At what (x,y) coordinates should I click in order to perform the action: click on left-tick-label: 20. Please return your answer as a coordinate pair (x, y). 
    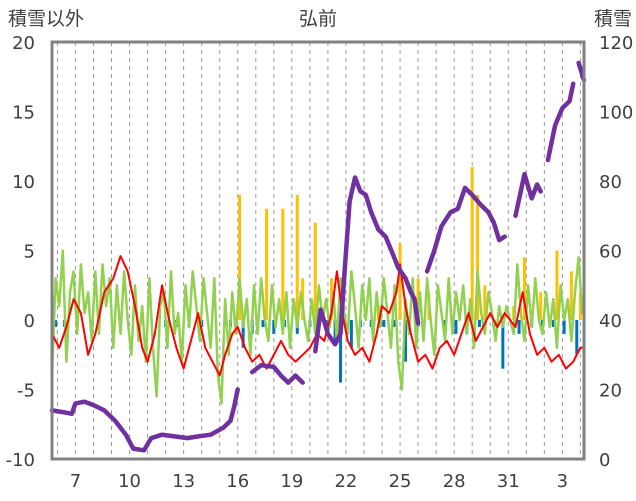
    Looking at the image, I should click on (23, 43).